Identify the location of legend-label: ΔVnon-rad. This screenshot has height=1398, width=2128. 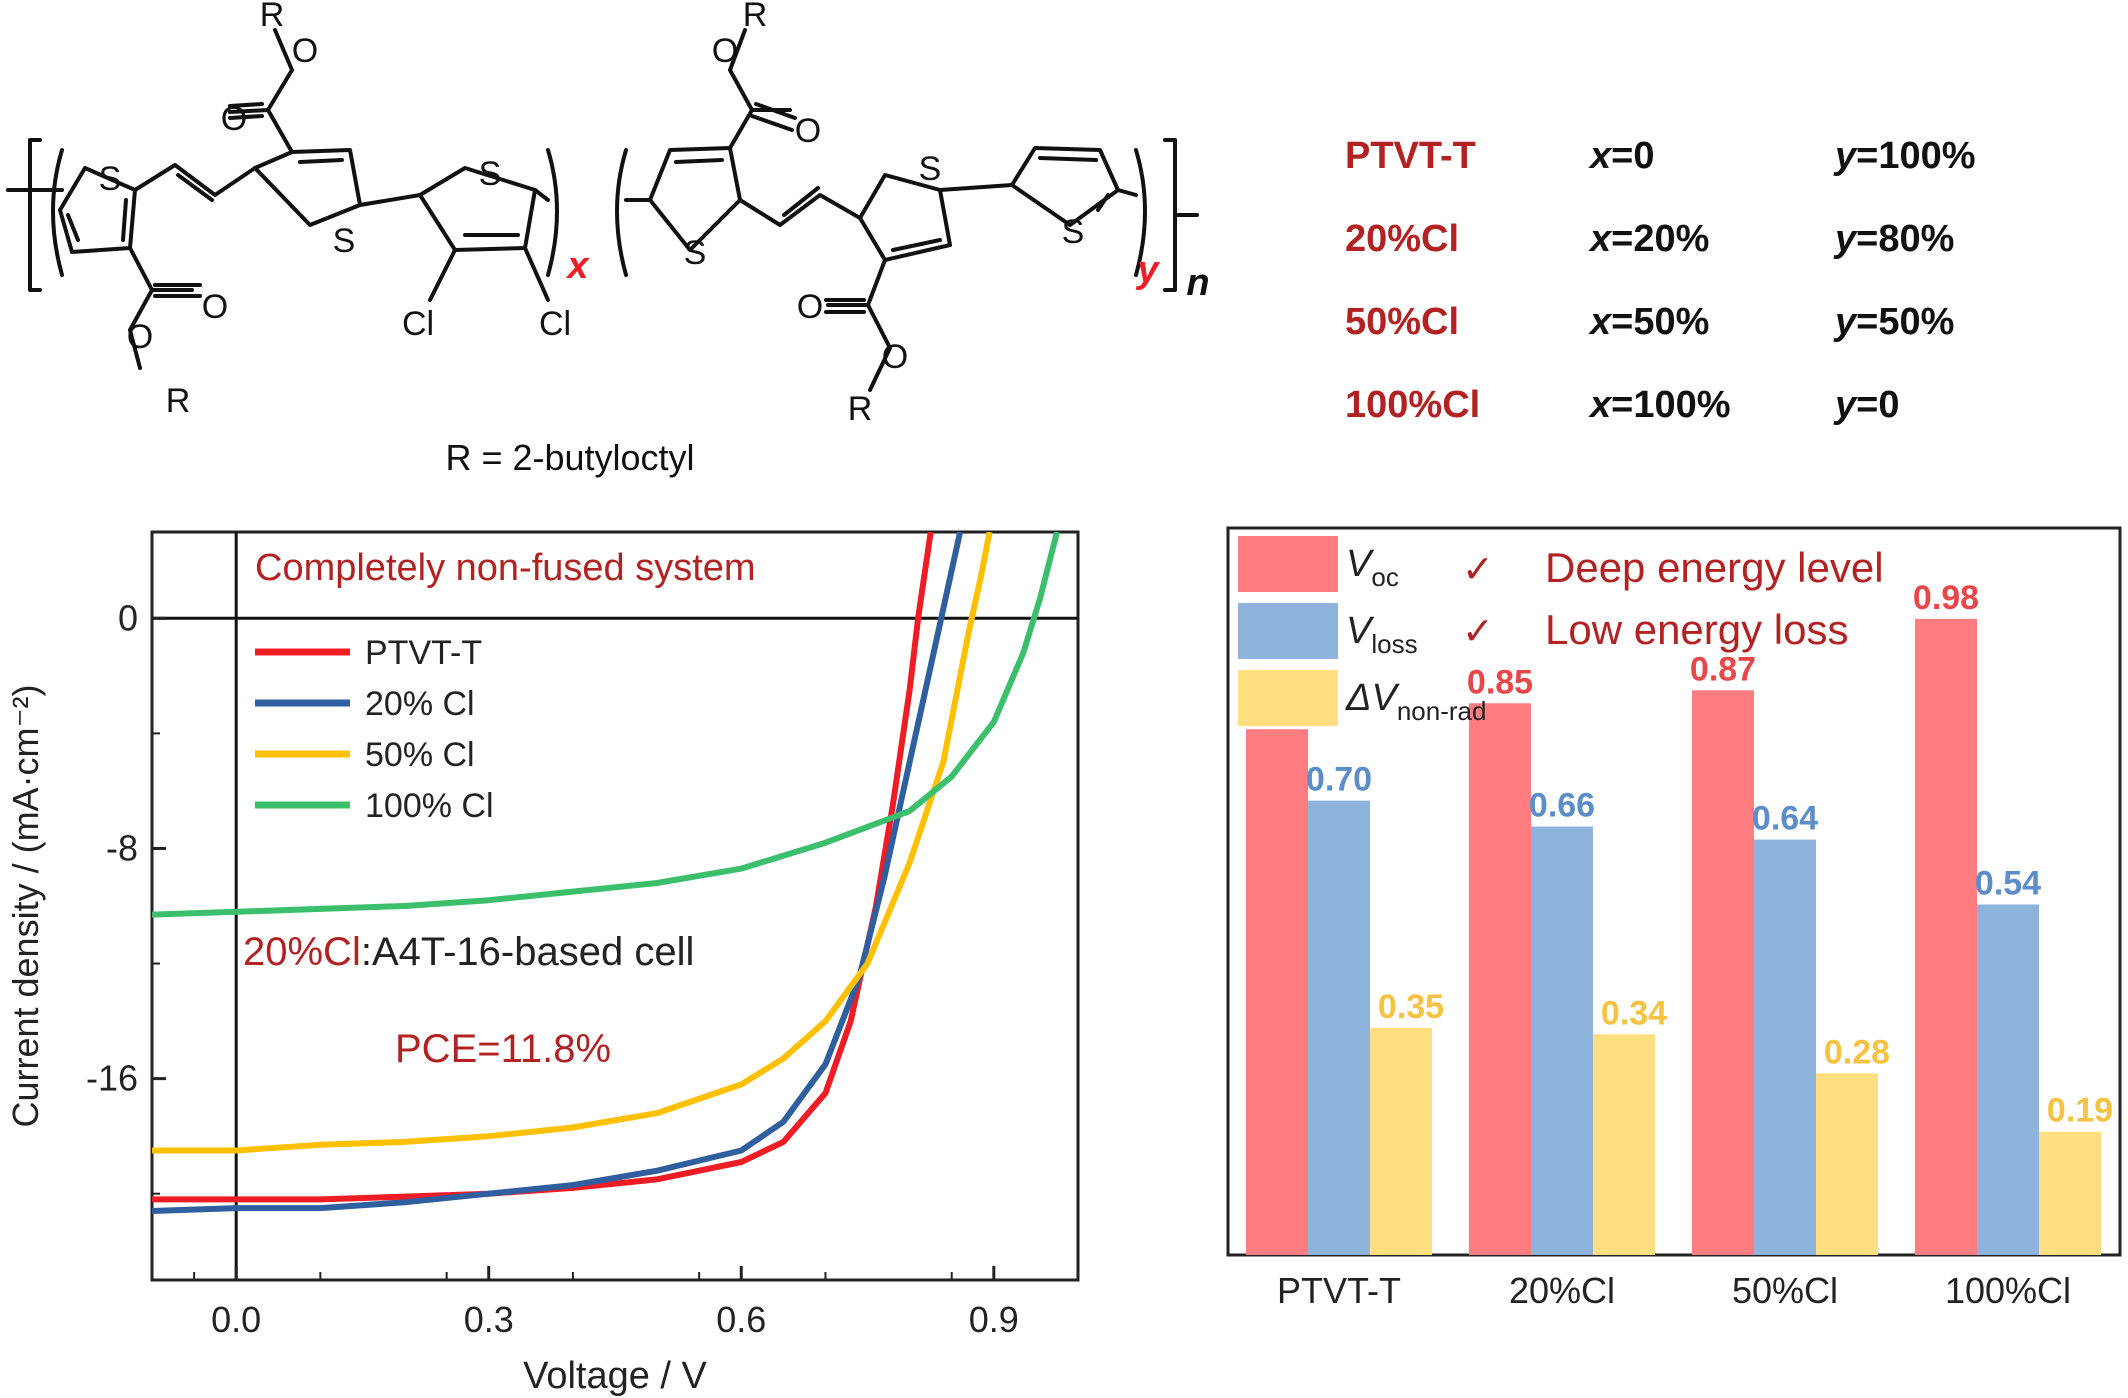
(1415, 701).